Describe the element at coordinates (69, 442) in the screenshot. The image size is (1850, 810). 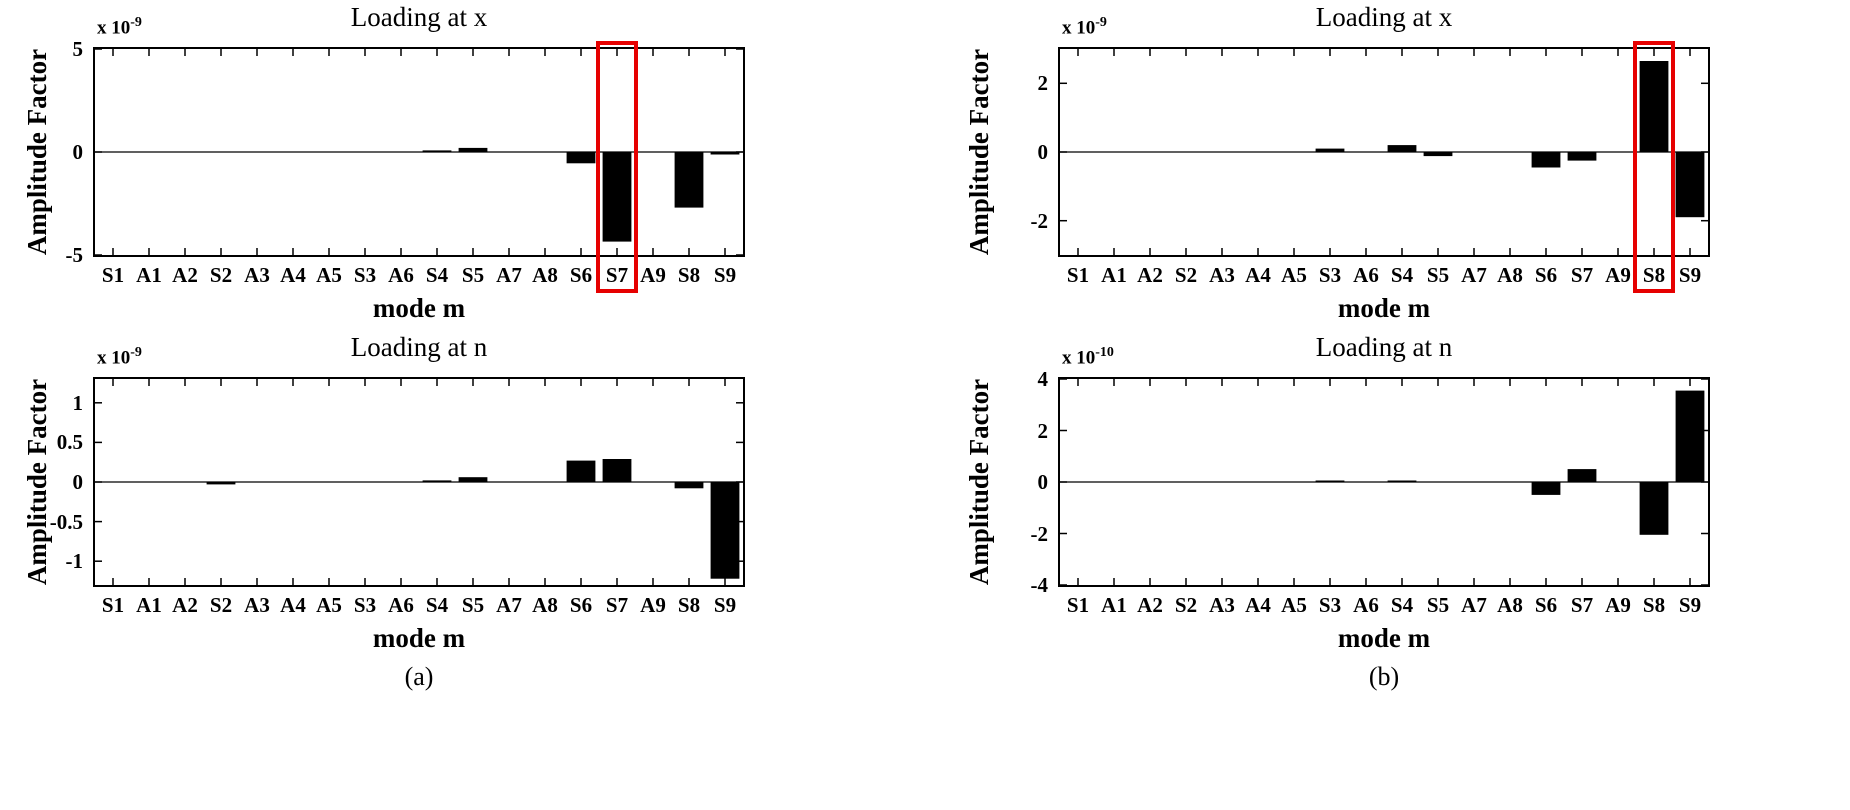
I see `y-tick-label: 0.5` at that location.